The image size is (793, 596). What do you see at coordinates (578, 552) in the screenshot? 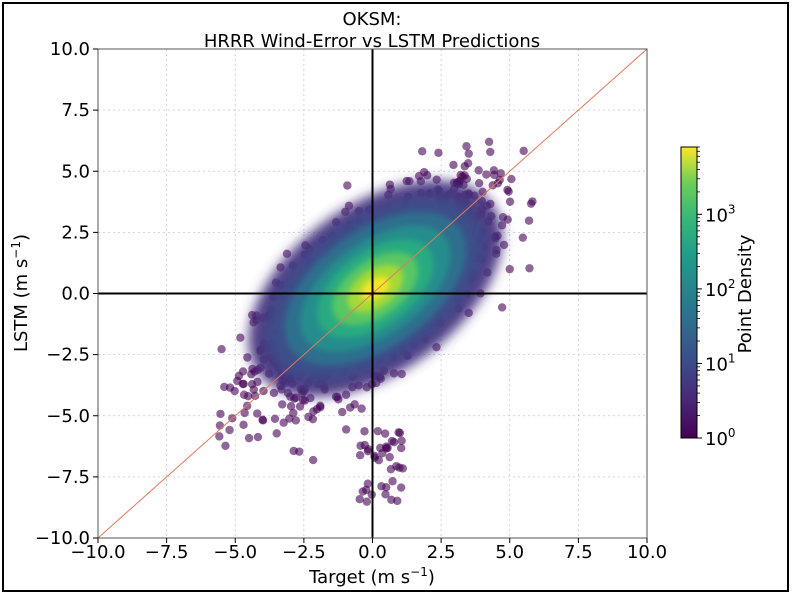
I see `x-tick-label: 7.5` at bounding box center [578, 552].